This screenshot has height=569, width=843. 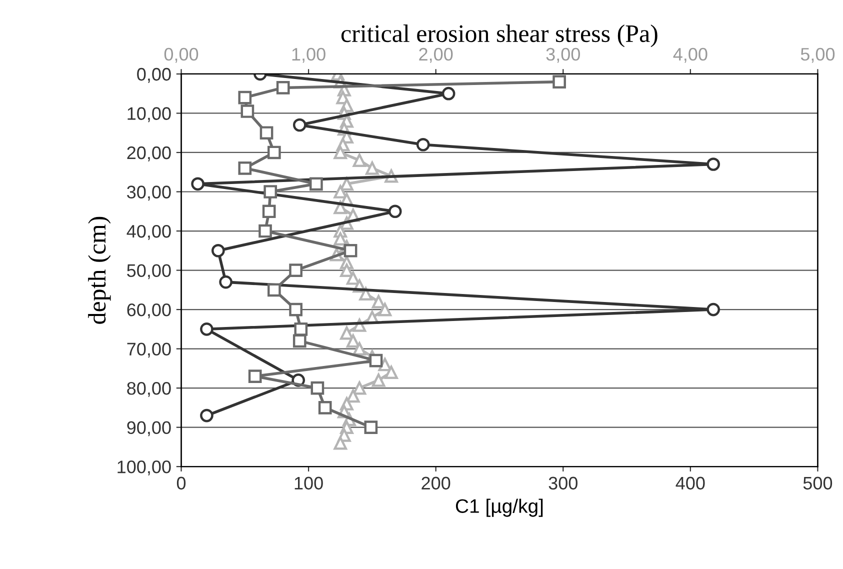 I want to click on x-tick-label: 100, so click(x=308, y=483).